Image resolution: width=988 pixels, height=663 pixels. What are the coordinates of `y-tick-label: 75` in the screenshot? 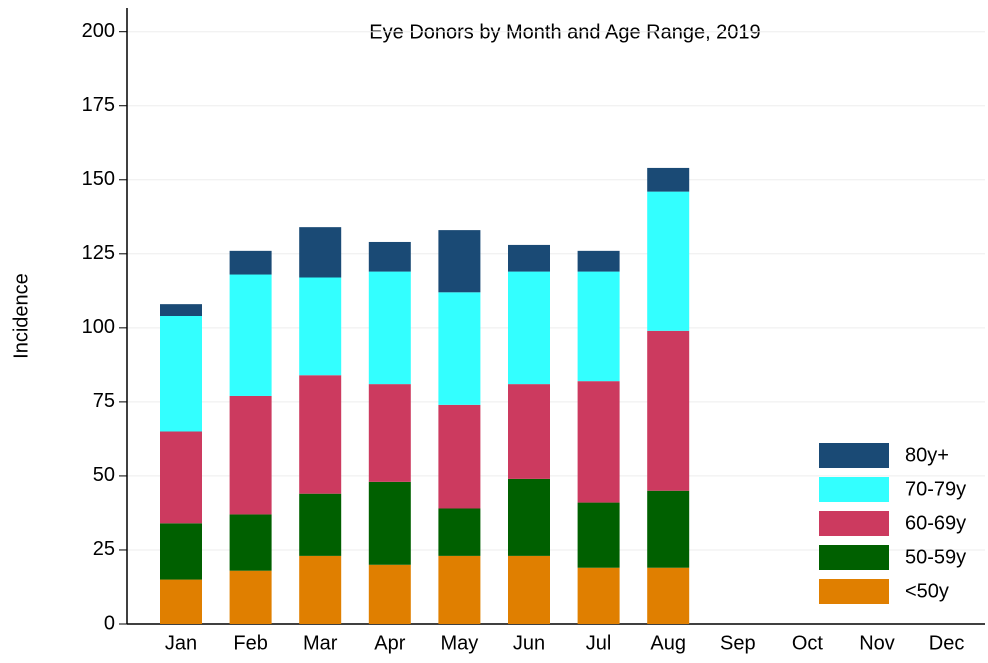 It's located at (104, 401).